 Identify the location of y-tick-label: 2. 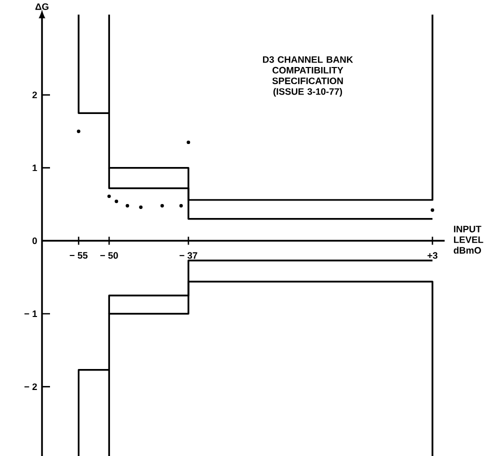
(34, 95).